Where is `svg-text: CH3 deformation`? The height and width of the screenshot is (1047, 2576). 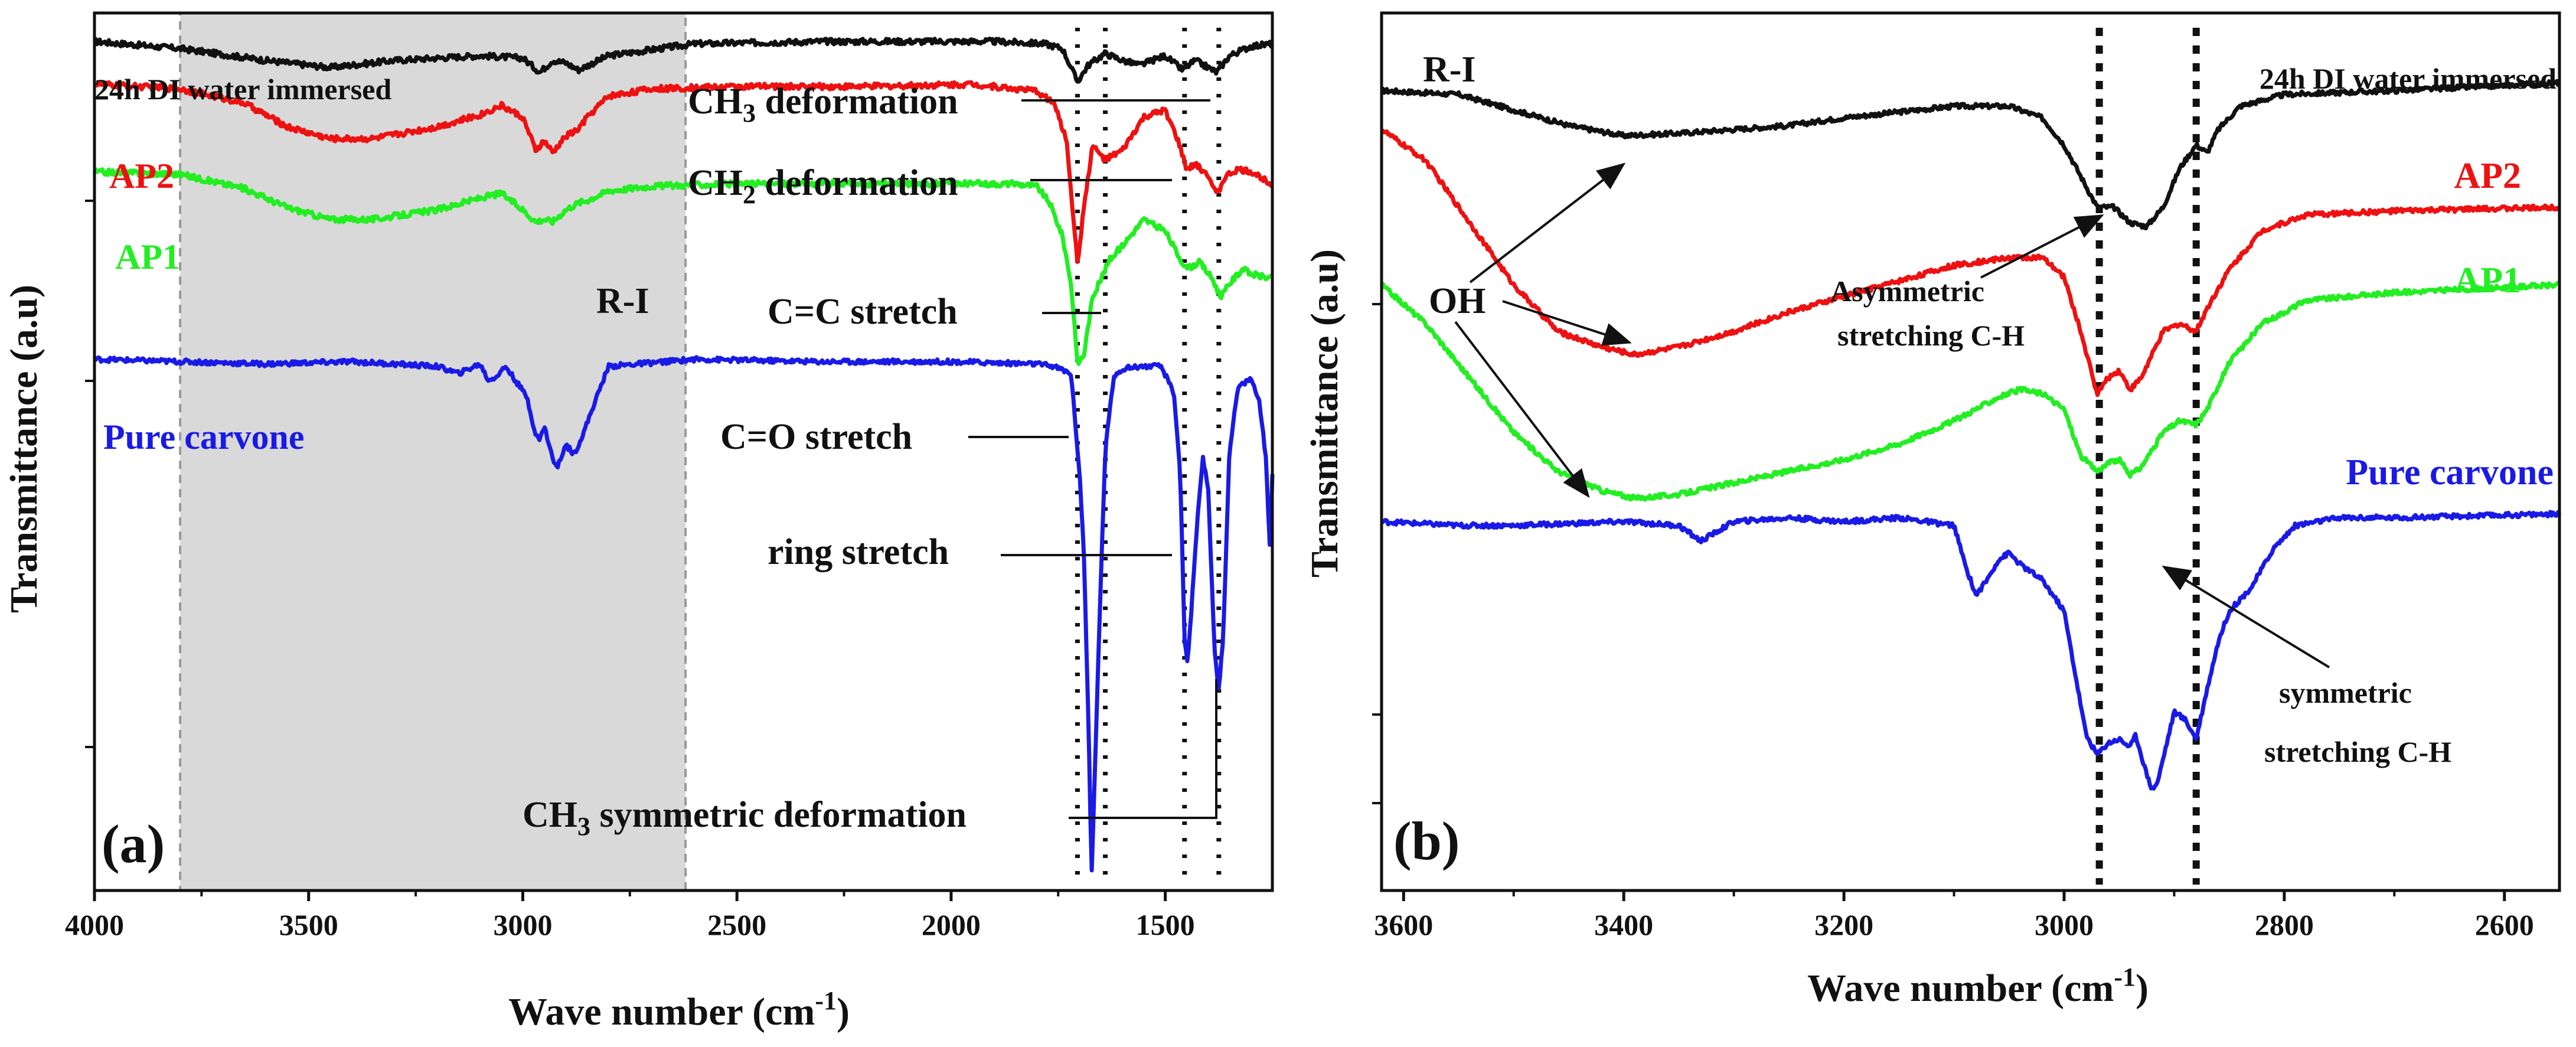
svg-text: CH3 deformation is located at coordinates (823, 104).